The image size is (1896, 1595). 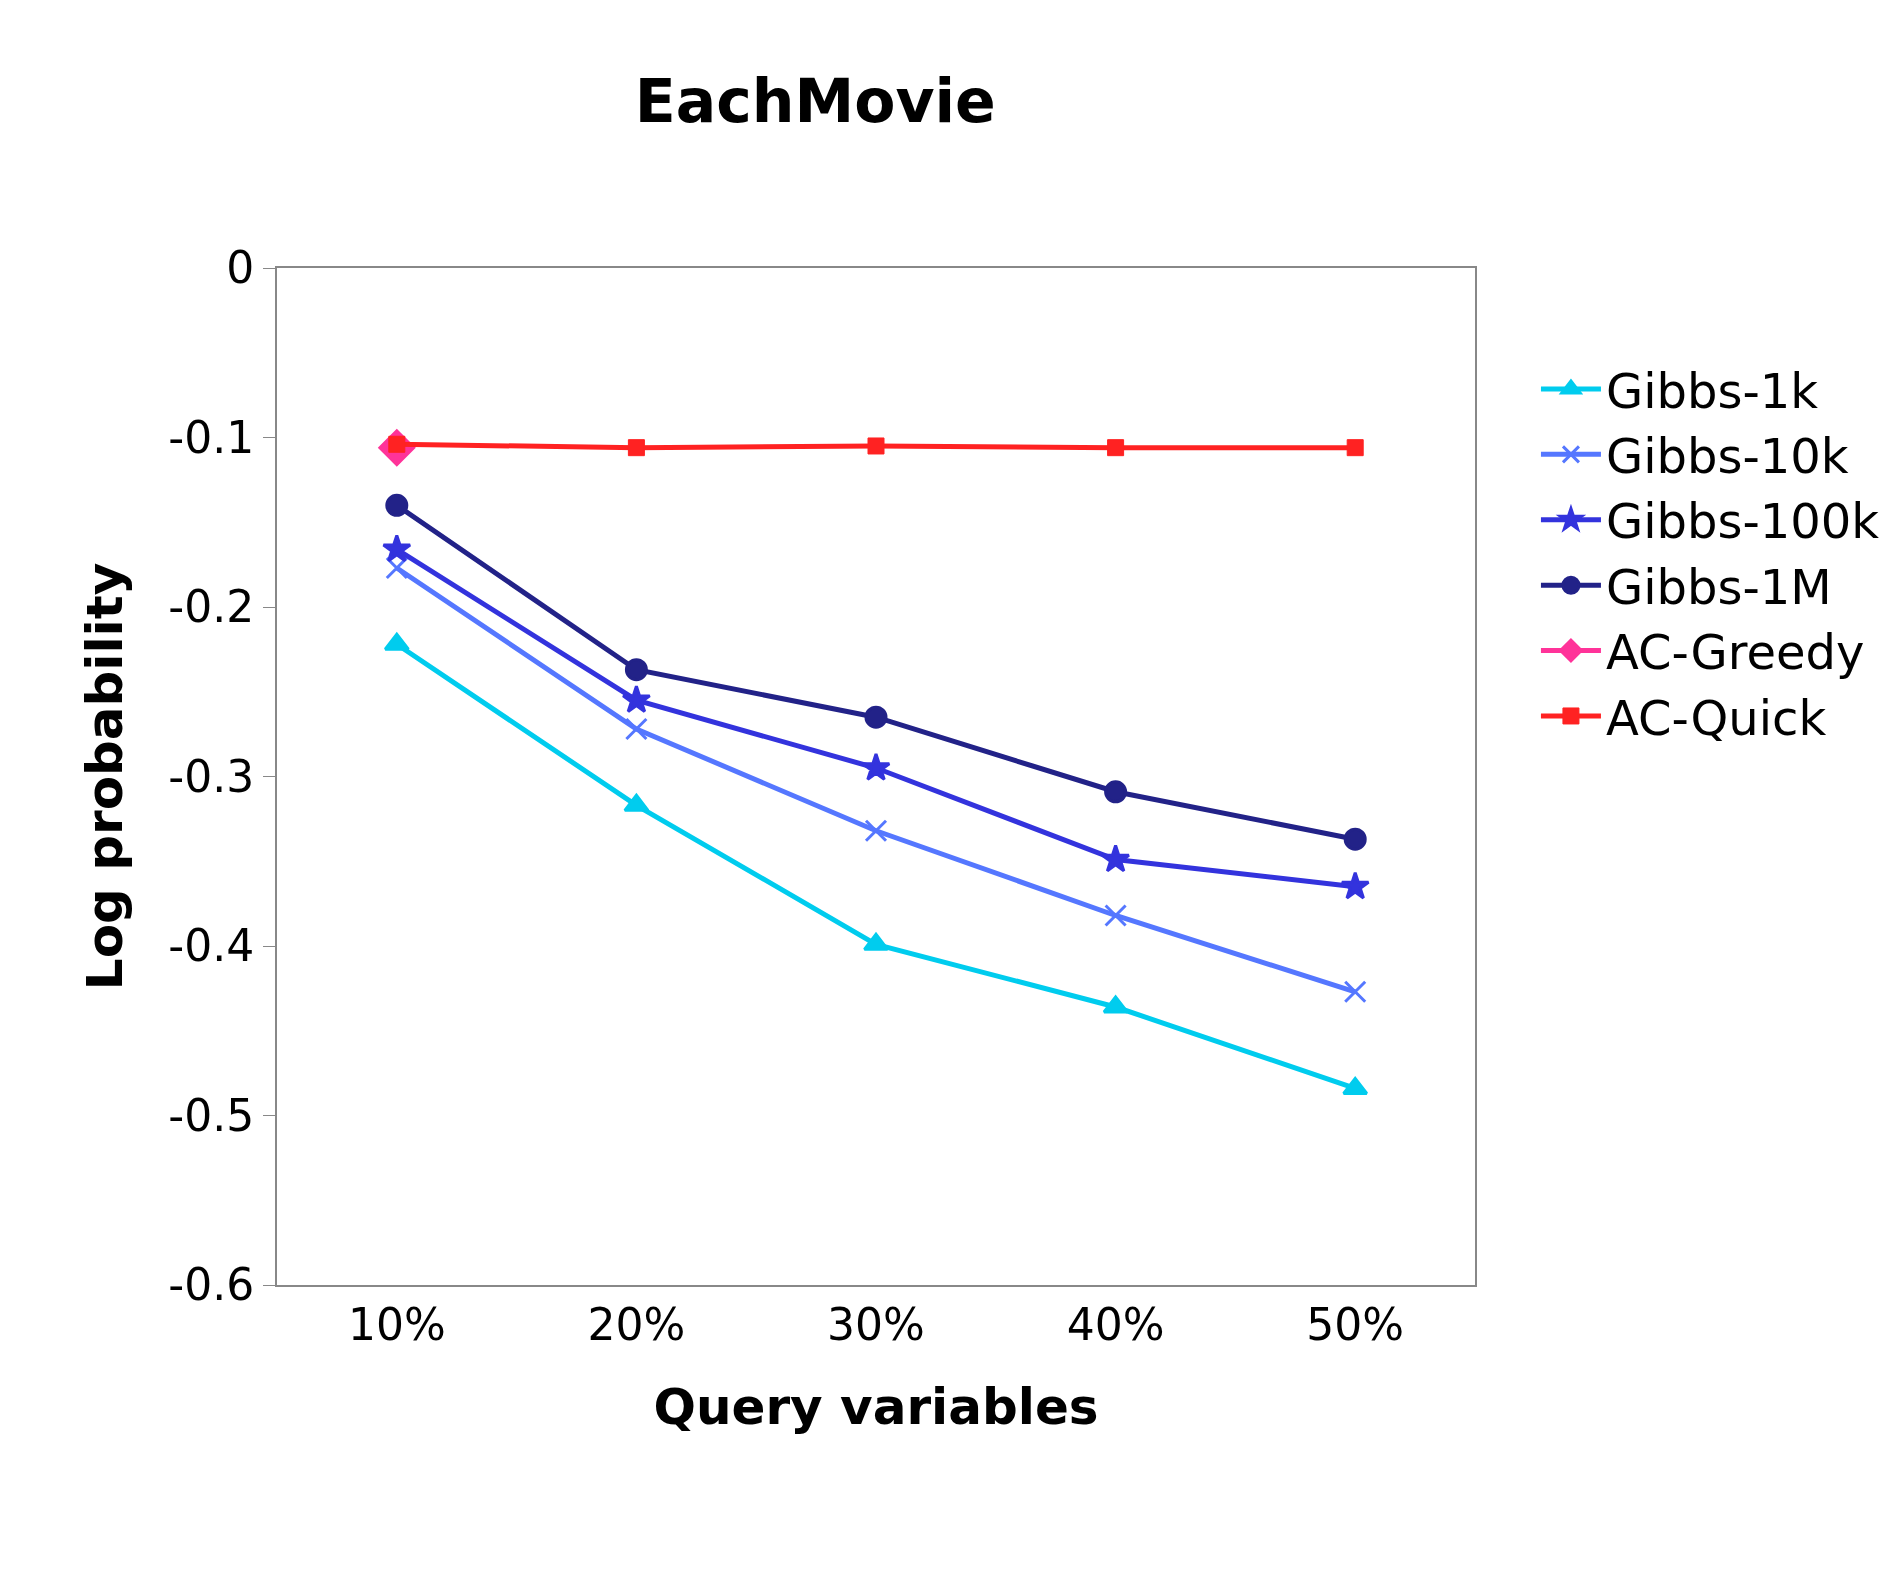 What do you see at coordinates (815, 100) in the screenshot?
I see `chart-title: EachMovie` at bounding box center [815, 100].